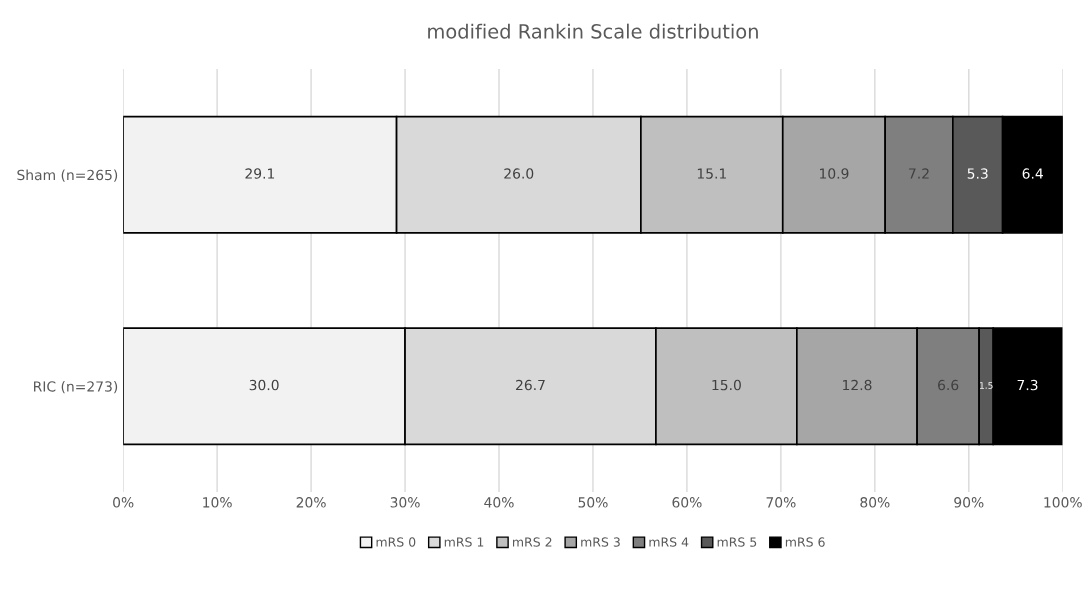  I want to click on data-label: 10.9, so click(834, 173).